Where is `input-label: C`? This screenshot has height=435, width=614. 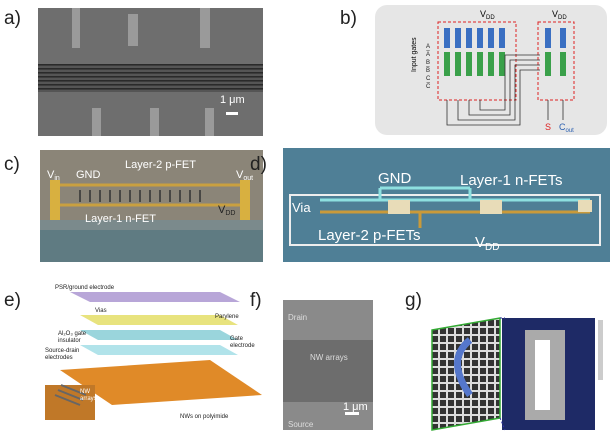
input-label: C is located at coordinates (428, 79).